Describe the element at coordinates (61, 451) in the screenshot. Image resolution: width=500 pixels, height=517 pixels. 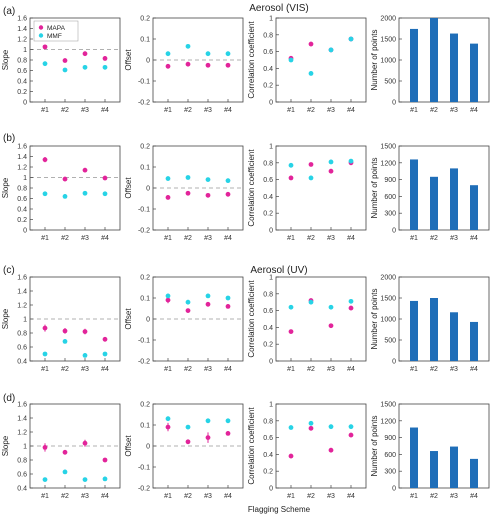
I see `panel-slope-4: 0.4 0.6 0.8 1 1.2 1.4 1.6 #1 #2 #3 #4 Slope` at that location.